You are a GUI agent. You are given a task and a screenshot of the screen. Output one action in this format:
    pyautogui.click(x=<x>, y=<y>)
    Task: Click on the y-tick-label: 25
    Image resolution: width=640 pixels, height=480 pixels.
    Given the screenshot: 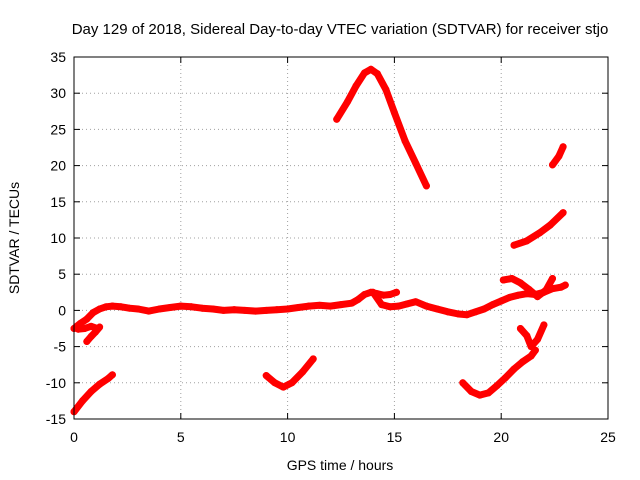 What is the action you would take?
    pyautogui.click(x=58, y=129)
    